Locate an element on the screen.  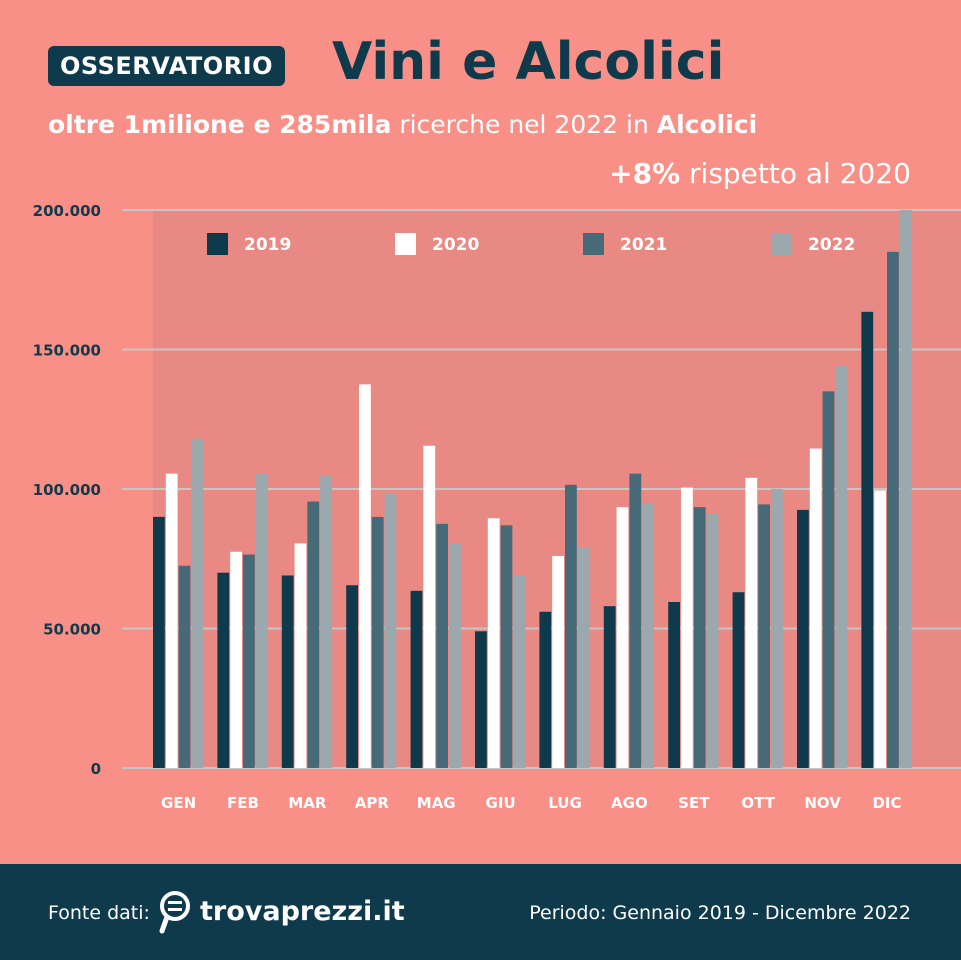
x-tick-label: MAR is located at coordinates (307, 803).